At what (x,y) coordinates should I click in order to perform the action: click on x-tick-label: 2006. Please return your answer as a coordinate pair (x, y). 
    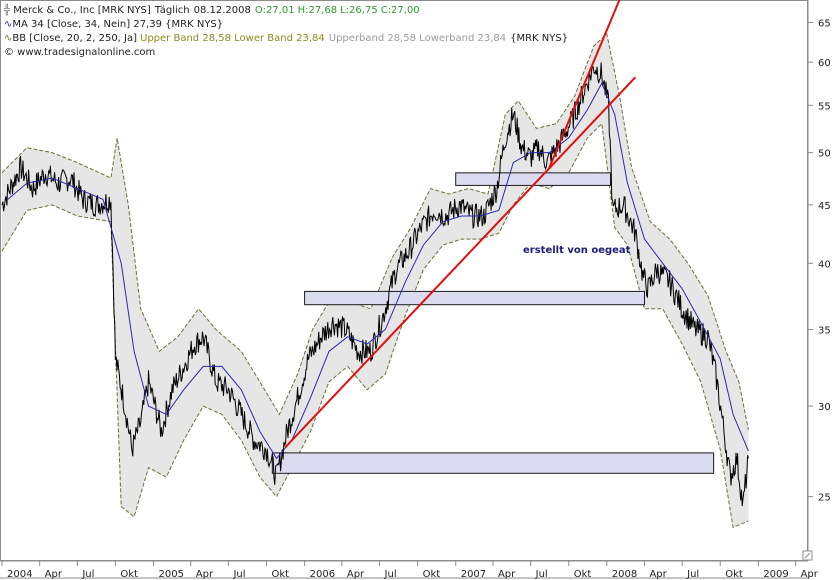
    Looking at the image, I should click on (322, 574).